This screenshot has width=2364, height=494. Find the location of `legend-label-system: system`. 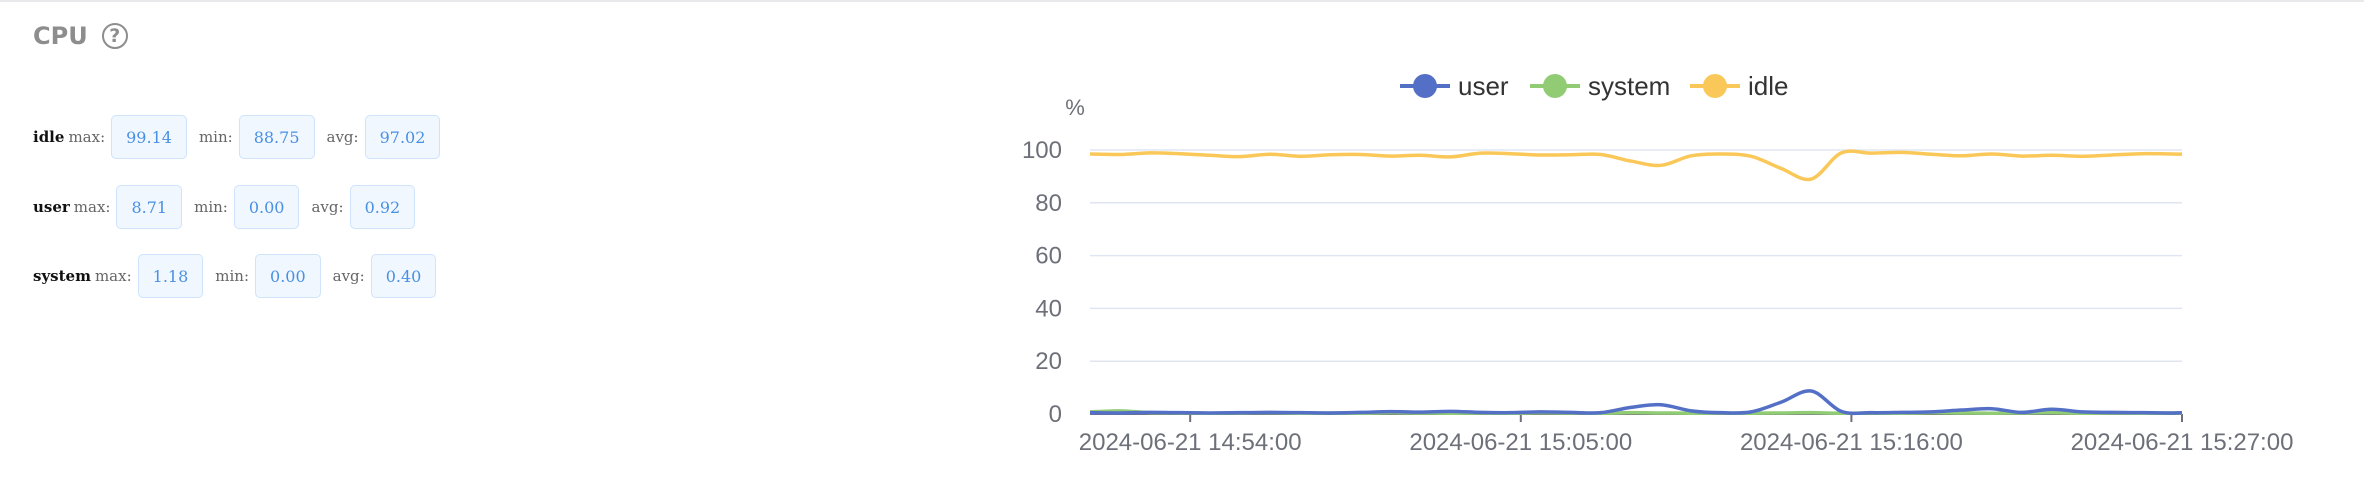

legend-label-system: system is located at coordinates (1629, 86).